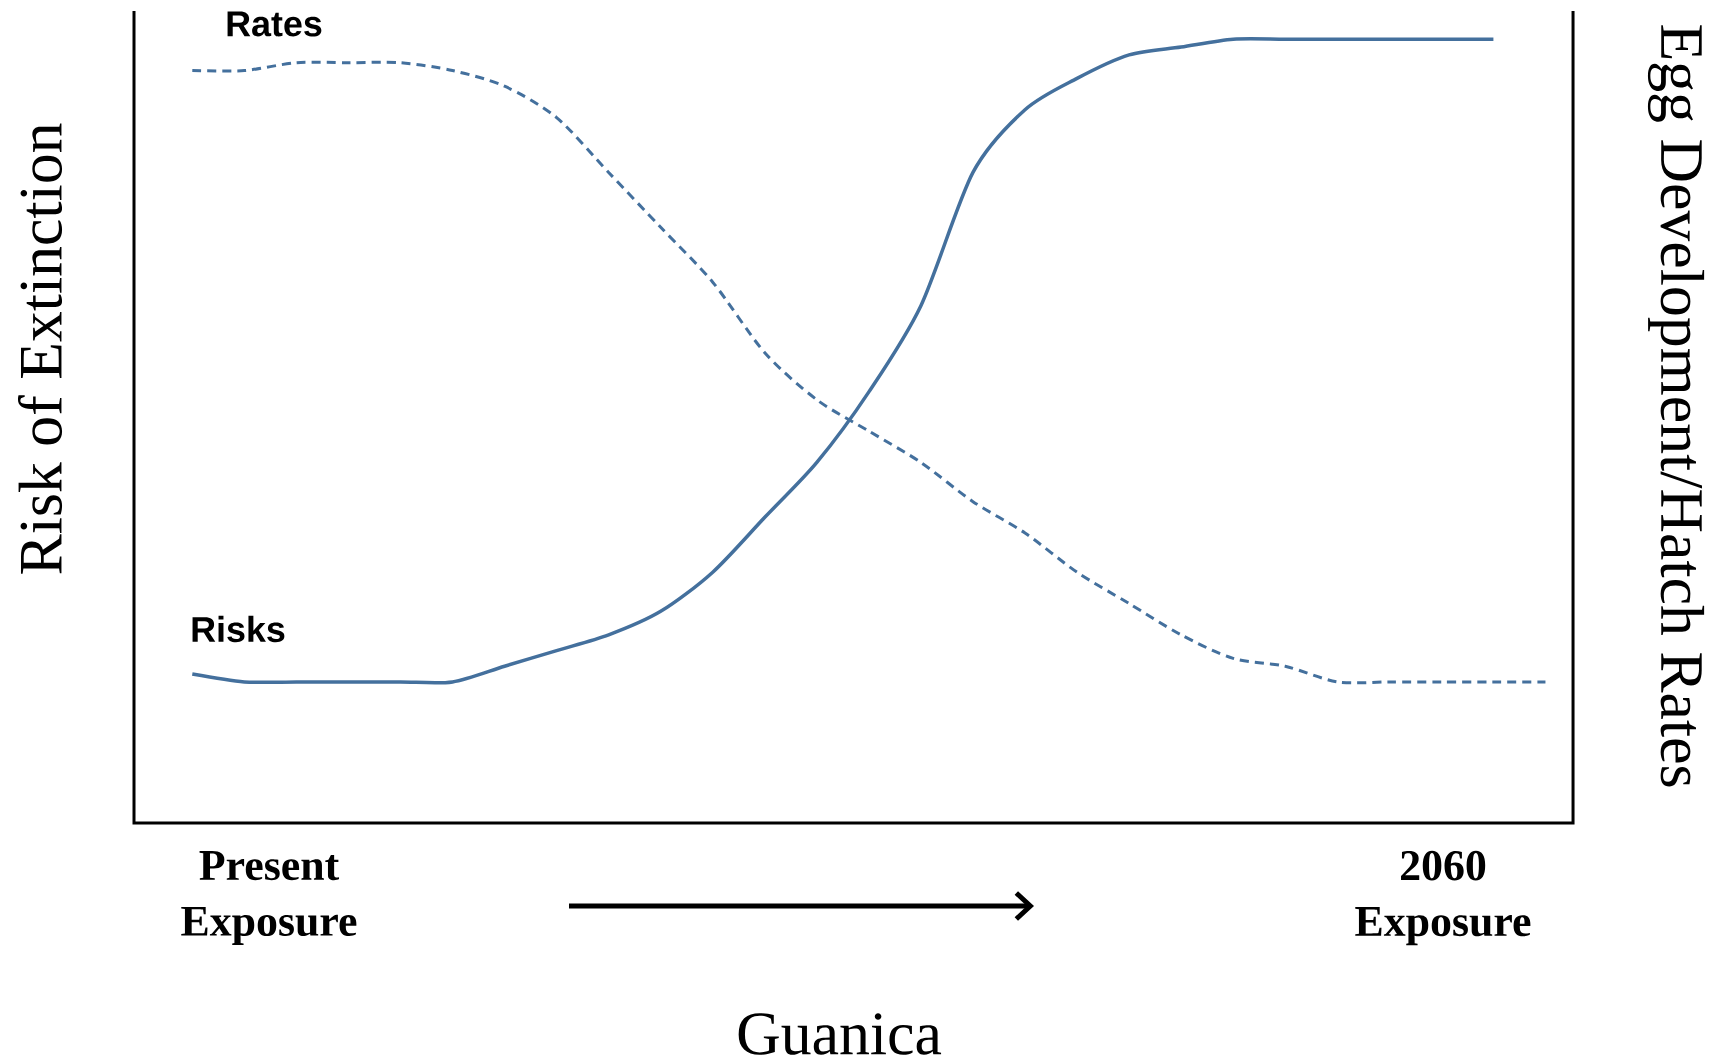  I want to click on series-label: Rates, so click(274, 24).